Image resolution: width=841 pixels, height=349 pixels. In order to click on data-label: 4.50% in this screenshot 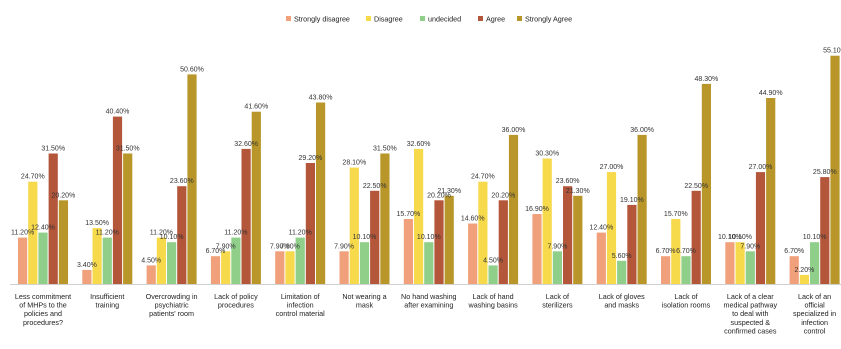, I will do `click(493, 260)`.